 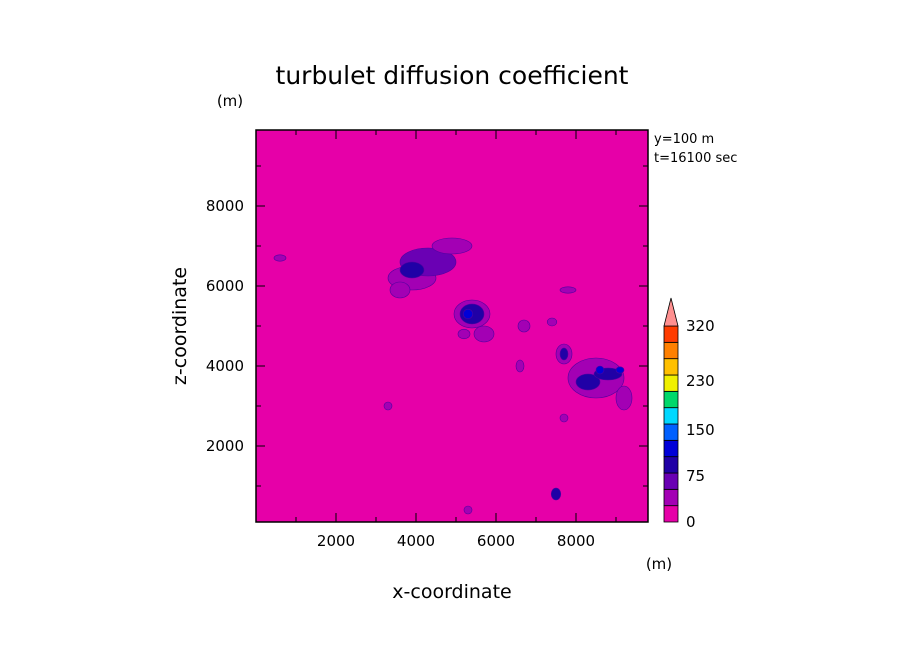 I want to click on x-tick-label: 4000, so click(x=416, y=541).